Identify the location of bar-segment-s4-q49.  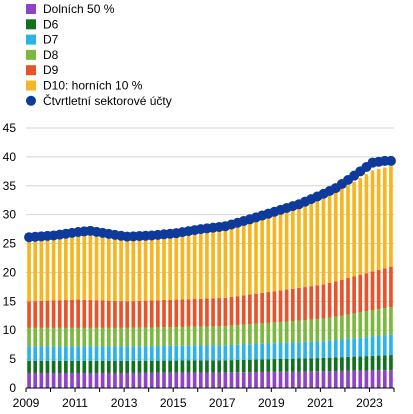
(329, 300).